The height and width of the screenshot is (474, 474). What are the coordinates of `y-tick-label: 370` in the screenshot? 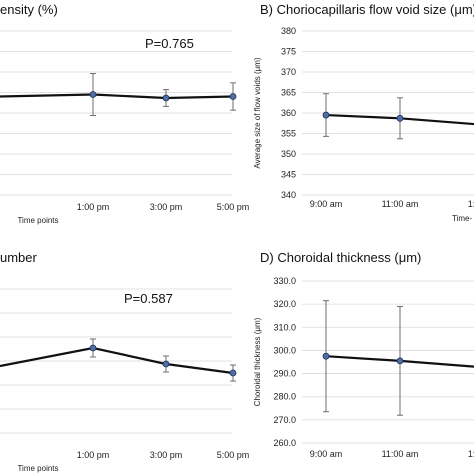 It's located at (288, 72).